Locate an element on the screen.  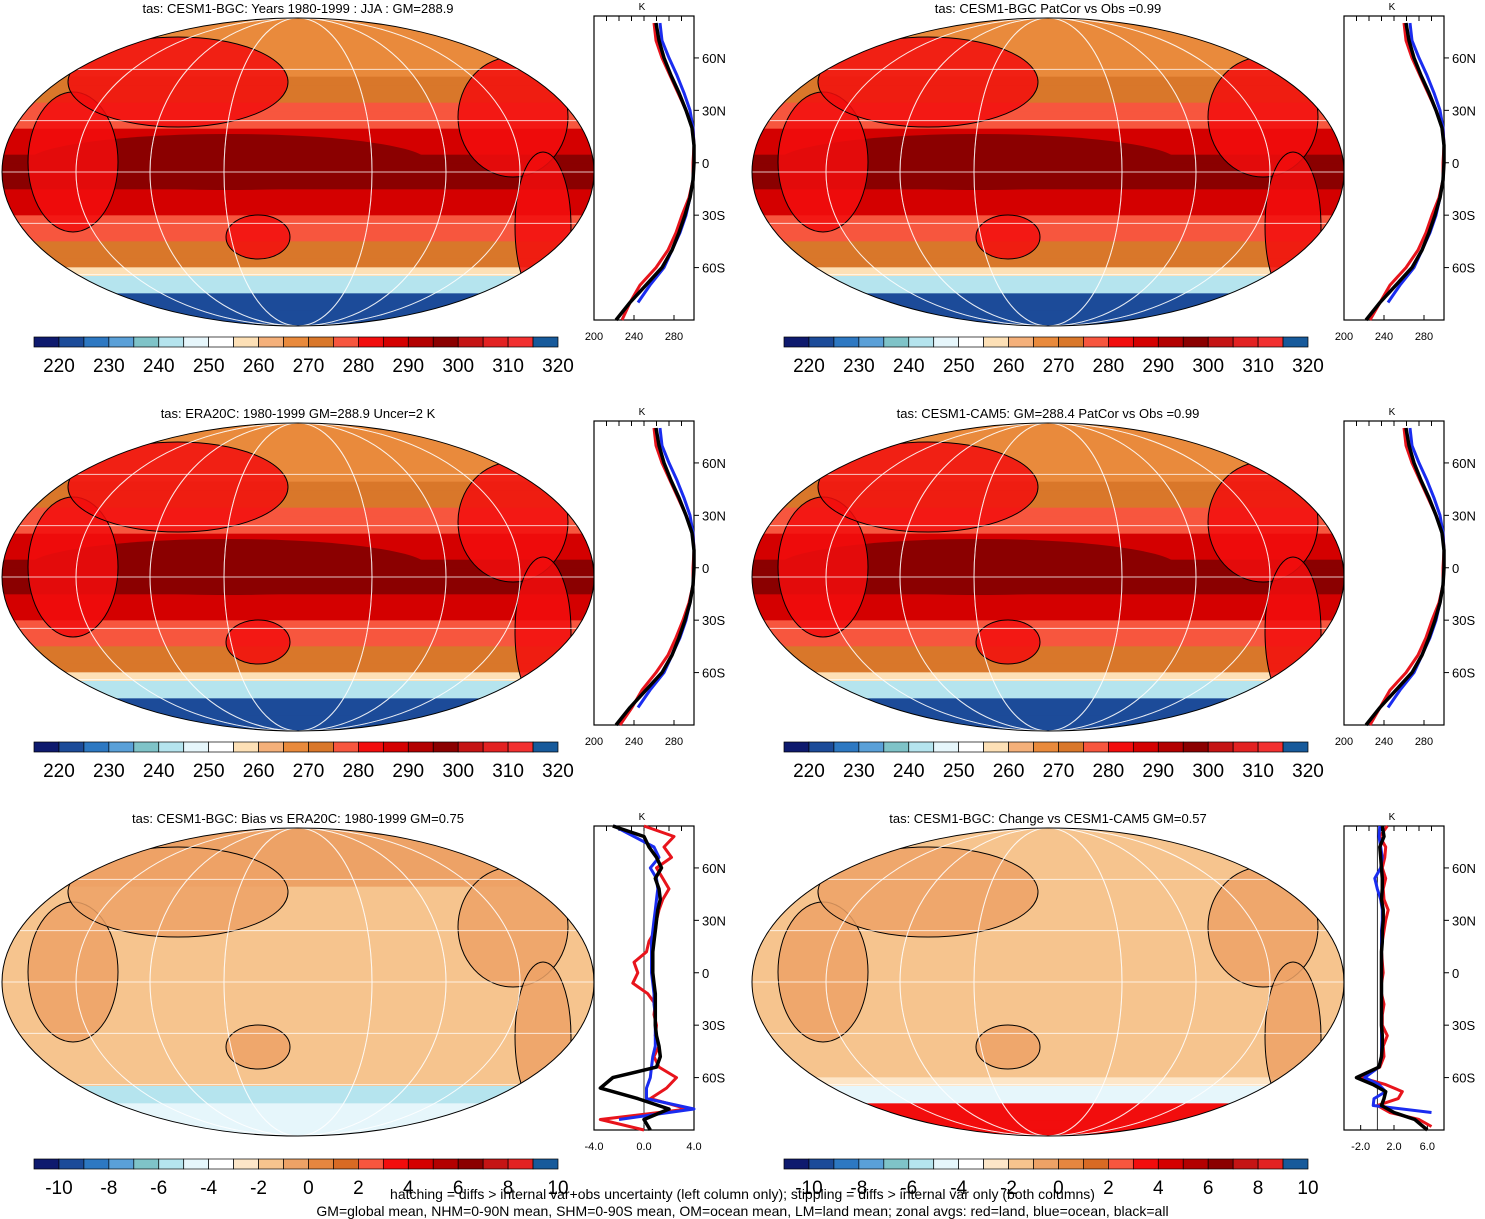
x-tick-label: 200 is located at coordinates (1344, 337).